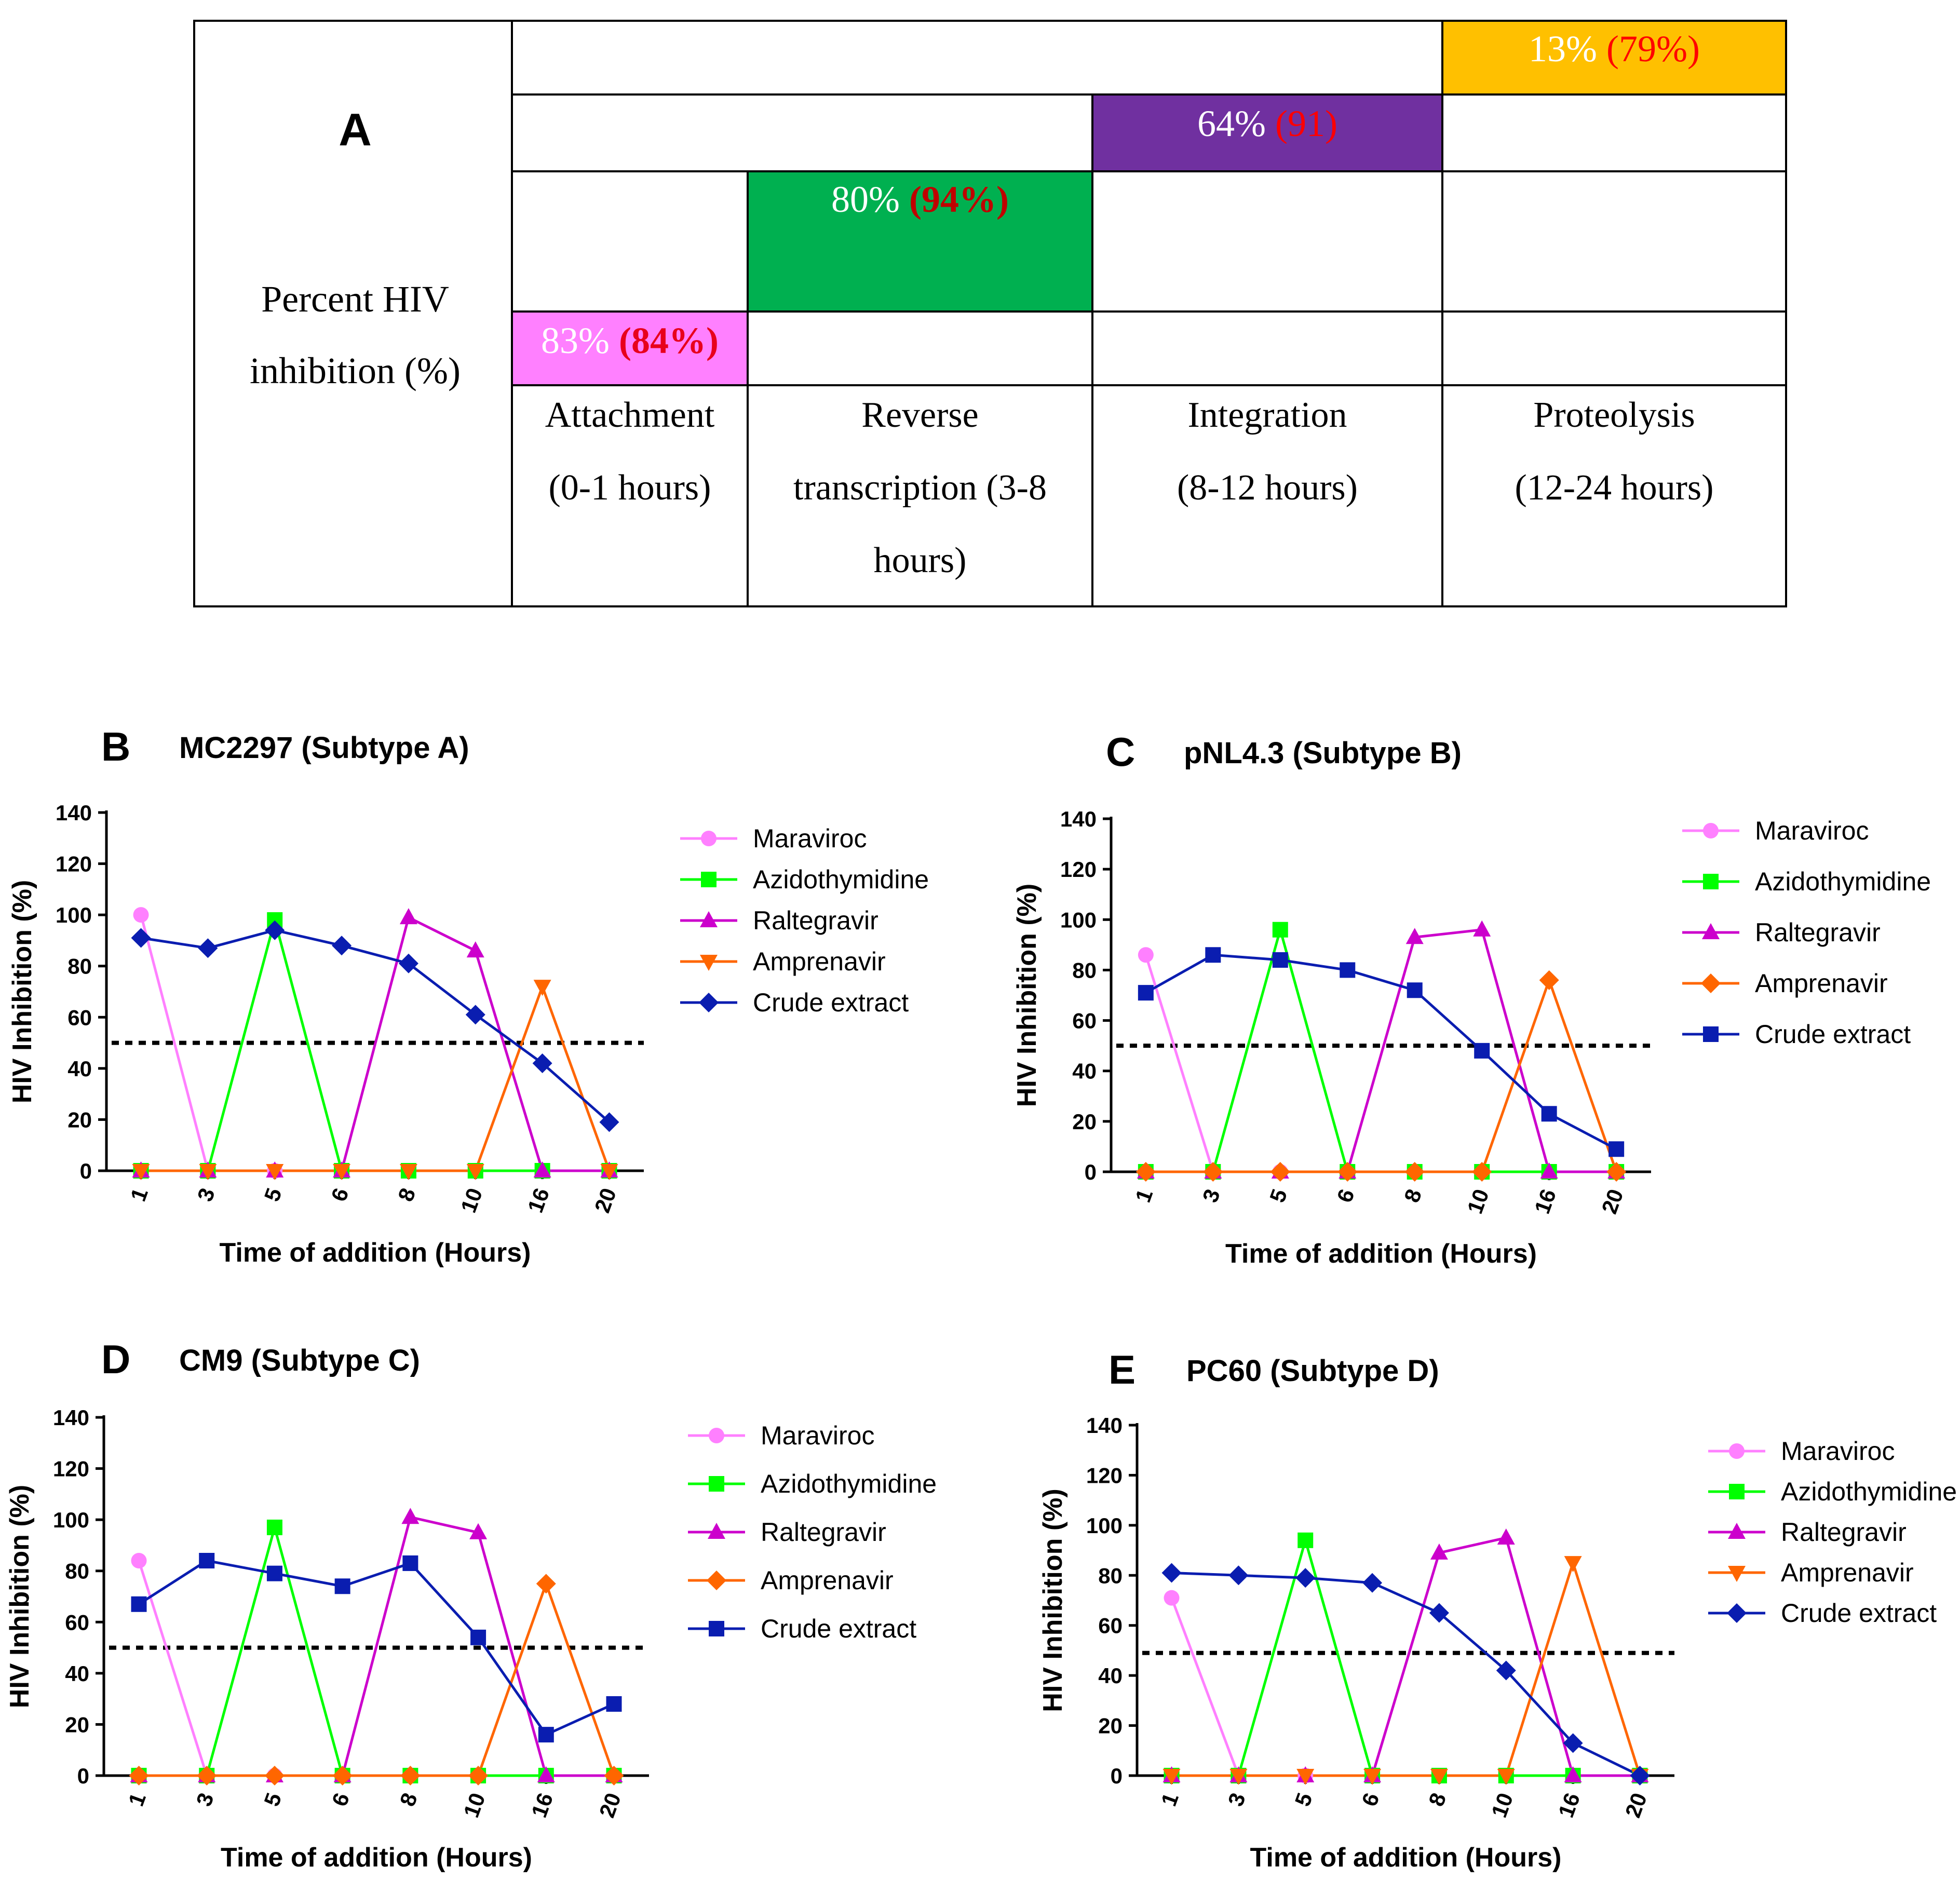  Describe the element at coordinates (575, 340) in the screenshot. I see `bar-value-attachment: 83%` at that location.